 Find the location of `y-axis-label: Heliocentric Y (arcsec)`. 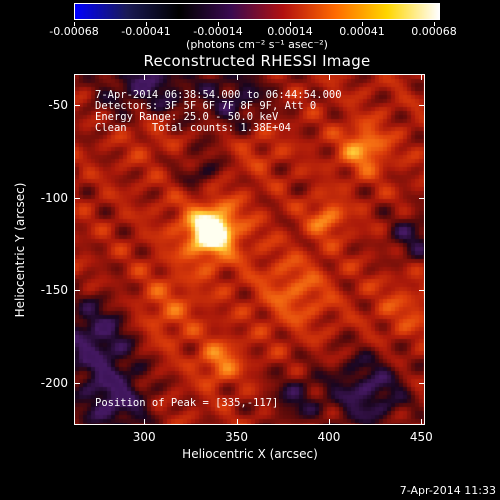

y-axis-label: Heliocentric Y (arcsec) is located at coordinates (20, 250).